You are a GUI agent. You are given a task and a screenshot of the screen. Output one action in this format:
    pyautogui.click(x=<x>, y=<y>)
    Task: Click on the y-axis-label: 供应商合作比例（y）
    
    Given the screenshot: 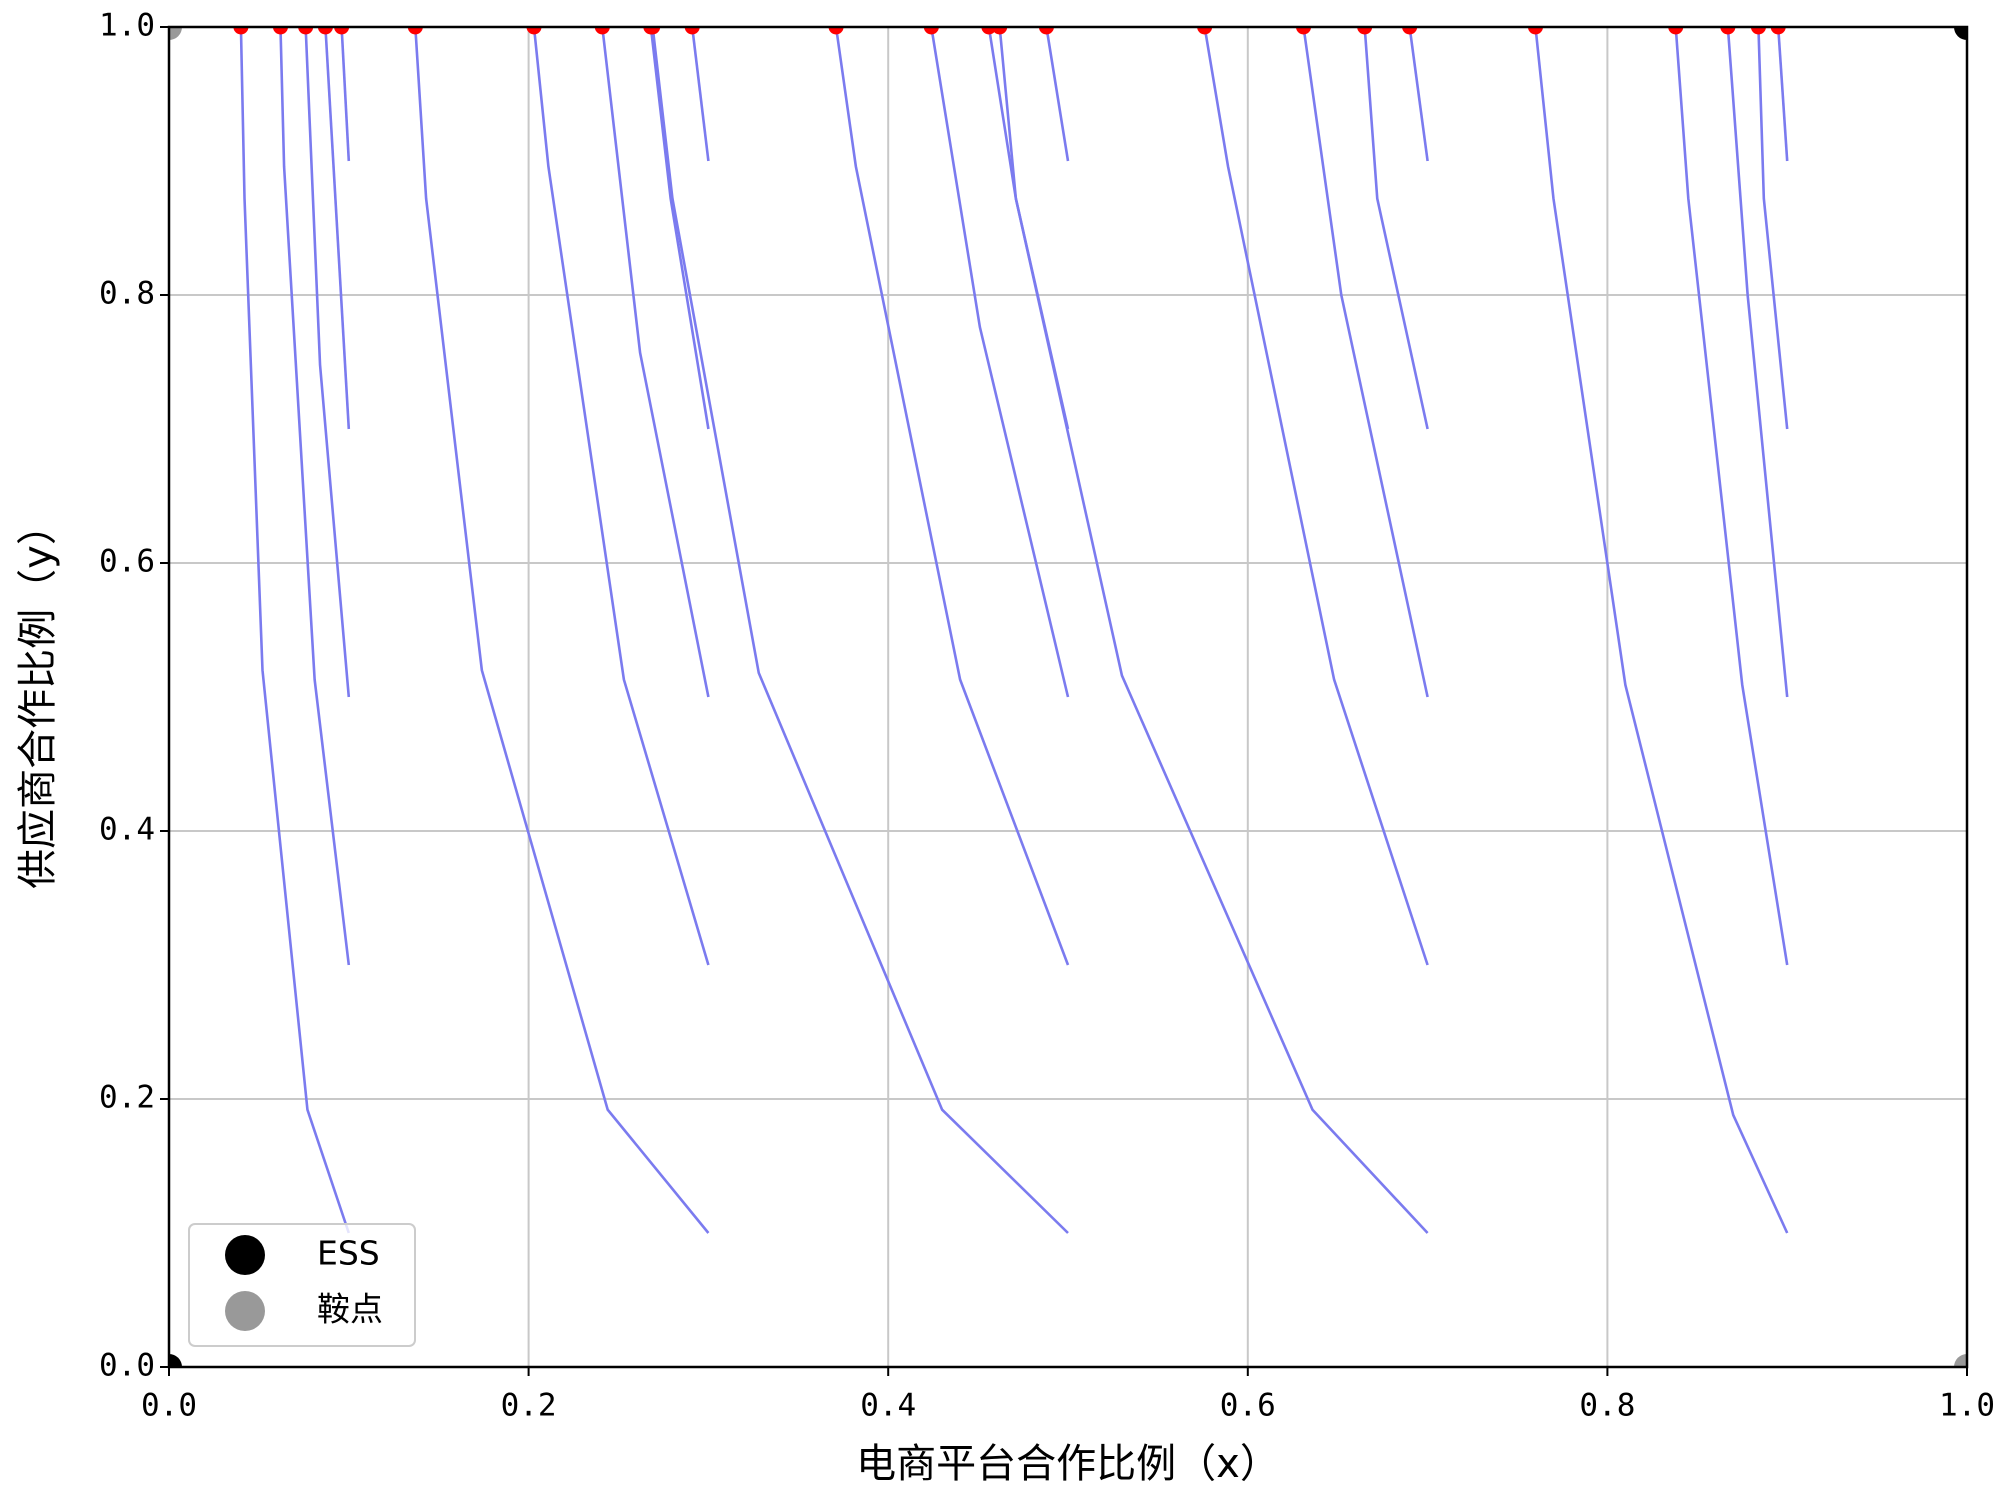 What is the action you would take?
    pyautogui.click(x=38, y=697)
    